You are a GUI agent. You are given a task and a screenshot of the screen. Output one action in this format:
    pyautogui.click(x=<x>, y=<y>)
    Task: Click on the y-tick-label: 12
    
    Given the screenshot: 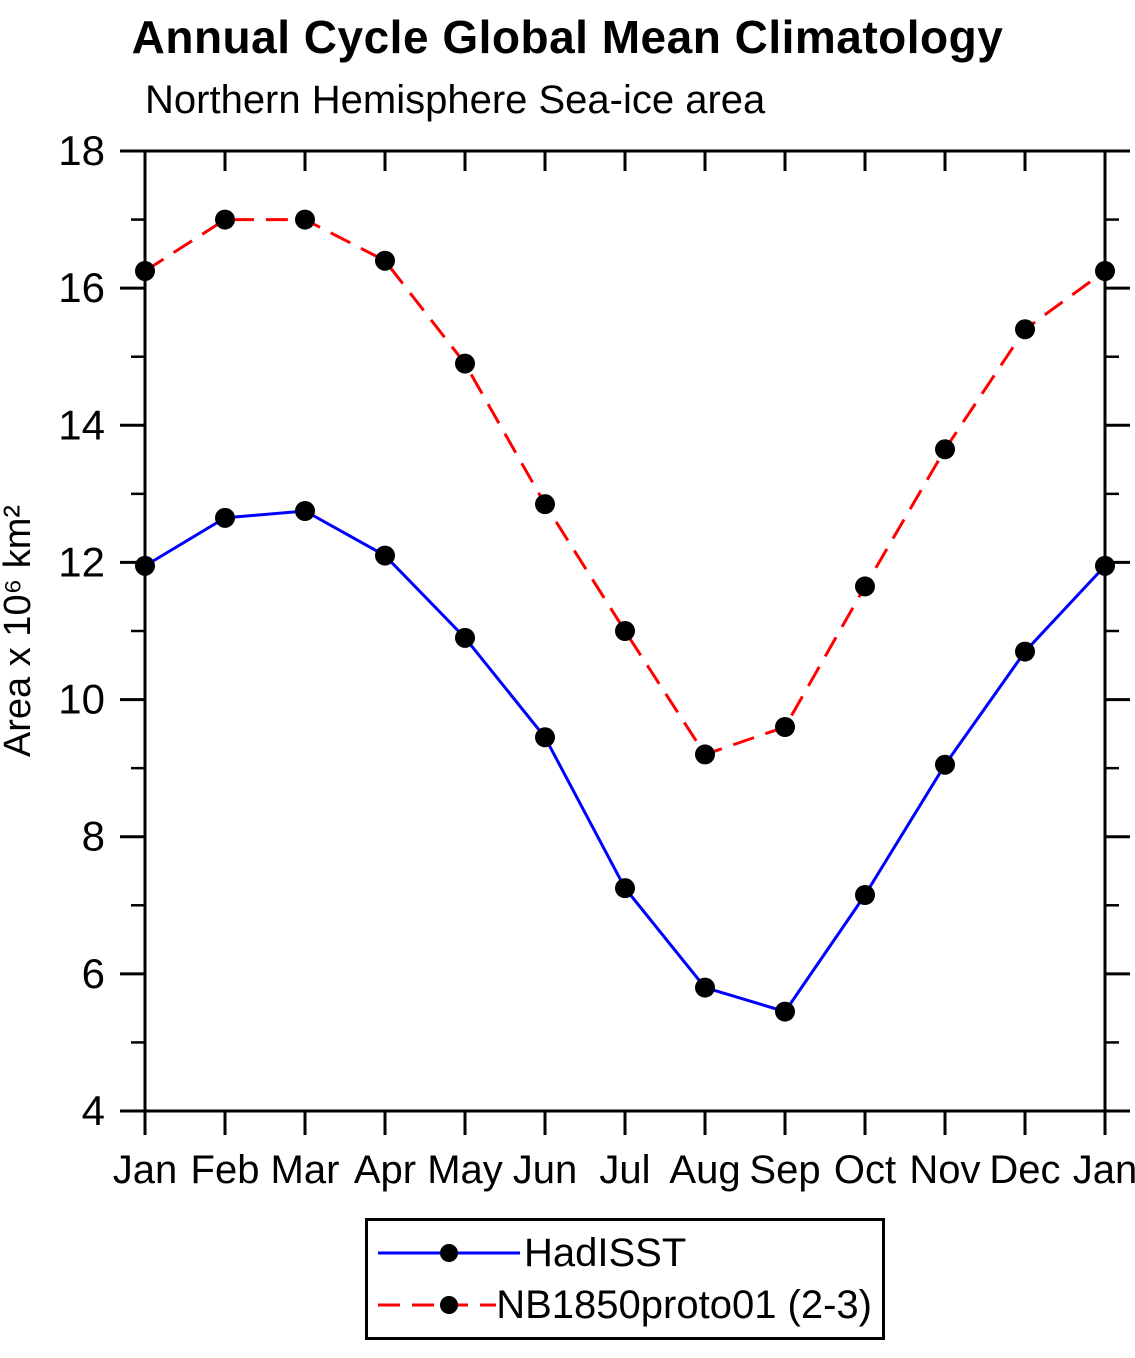 What is the action you would take?
    pyautogui.click(x=81, y=561)
    